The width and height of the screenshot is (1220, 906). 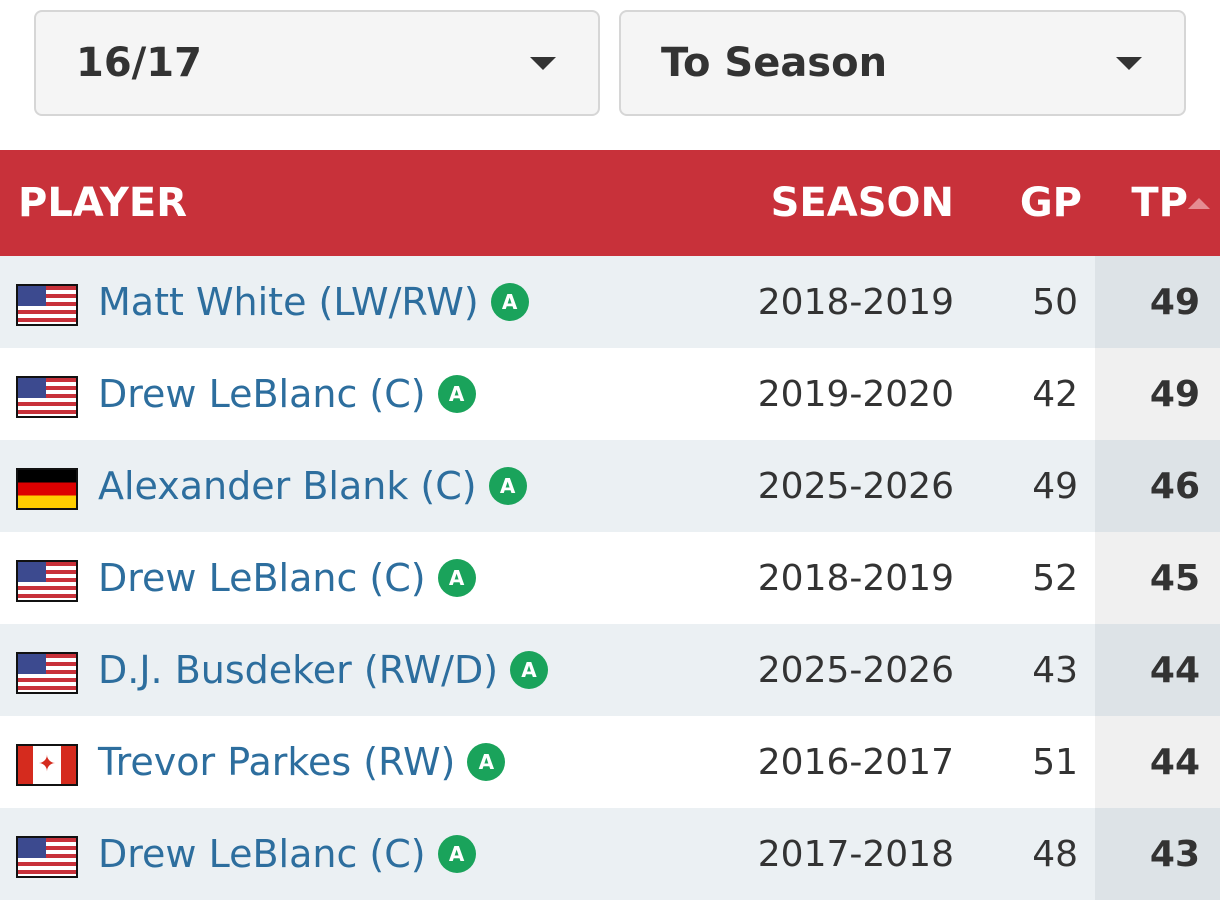 I want to click on table-row: Drew LeBlanc (C) A 2018-2019 52 45, so click(x=610, y=578).